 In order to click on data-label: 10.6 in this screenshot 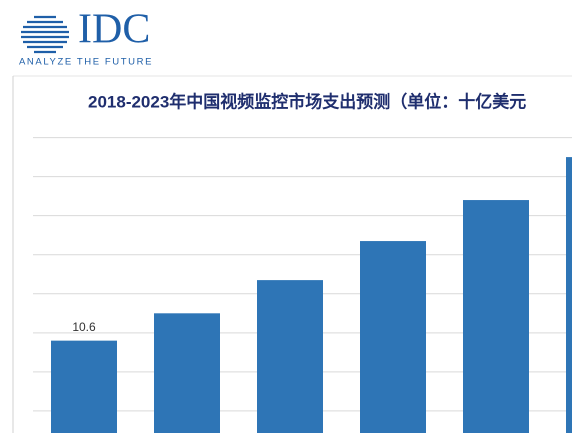, I will do `click(84, 327)`.